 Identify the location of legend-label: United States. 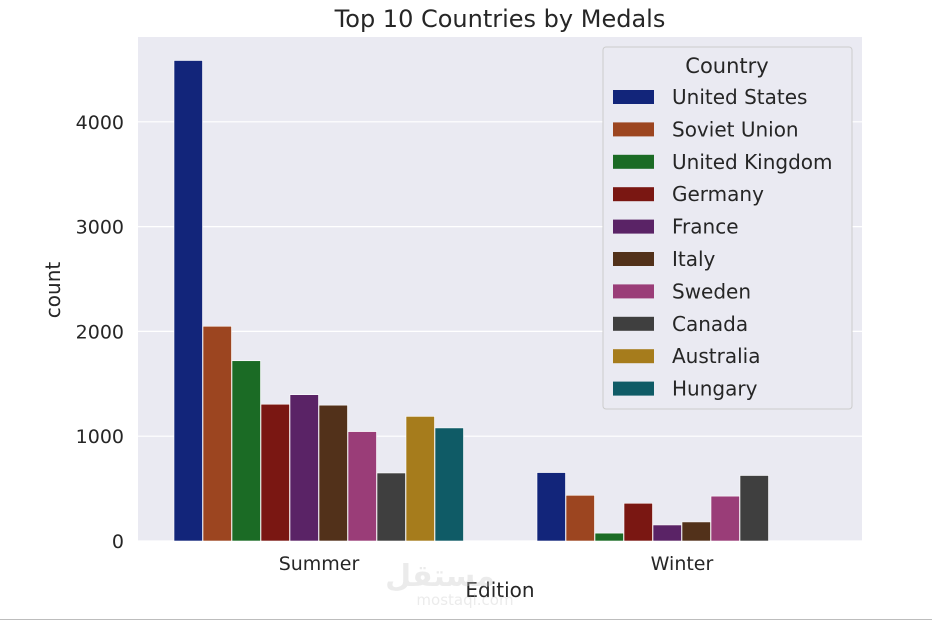
(739, 97).